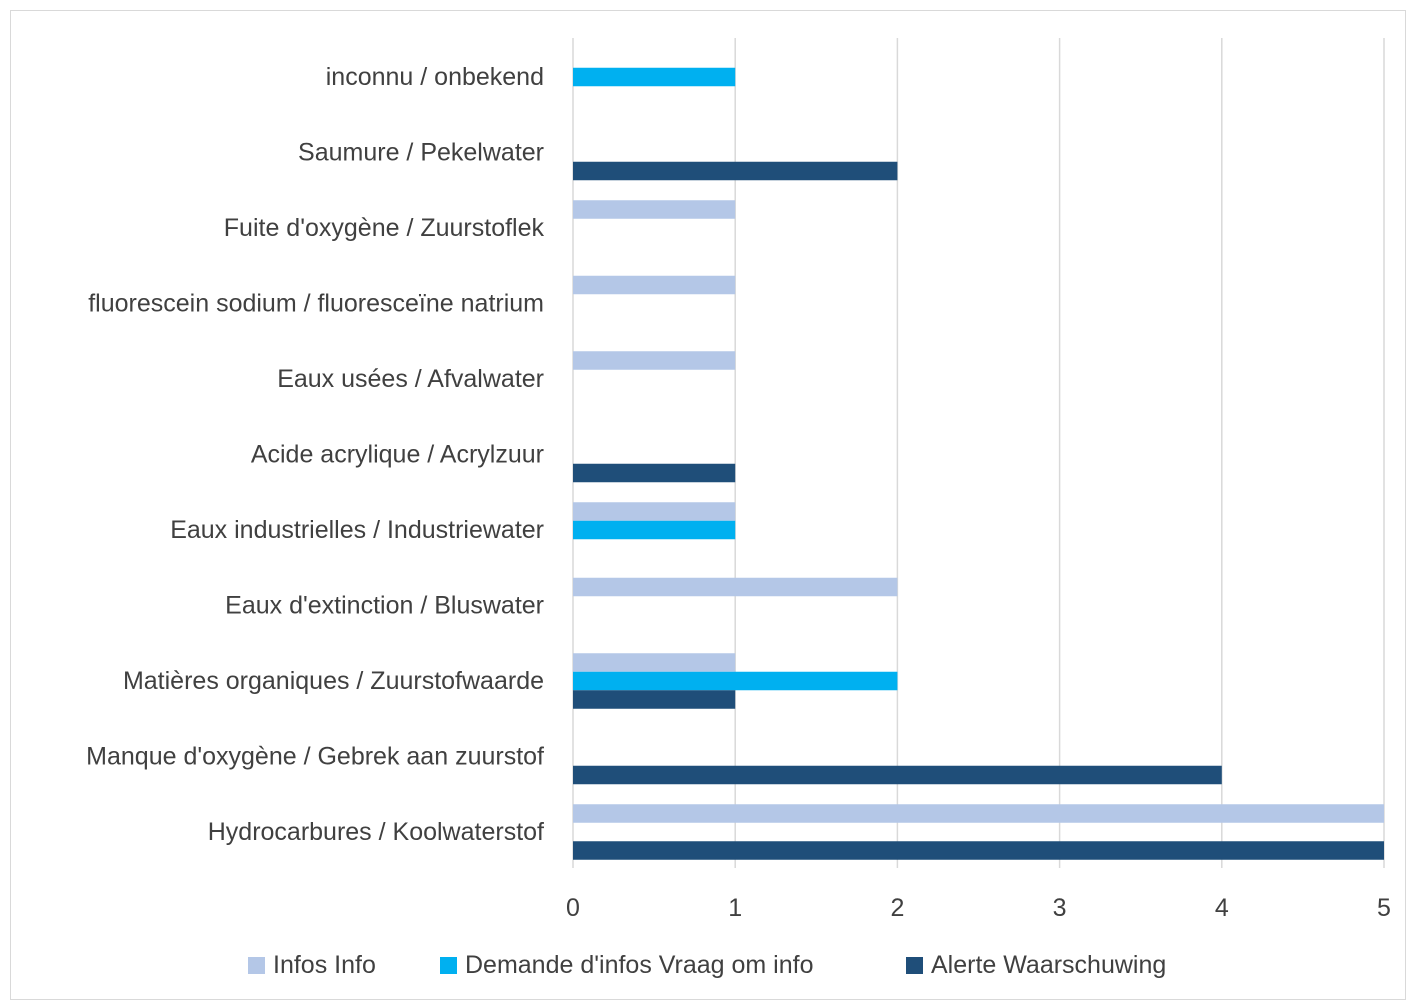 The width and height of the screenshot is (1407, 1002). I want to click on x-axis-ticks: 0 1 2 3 4 5, so click(978, 908).